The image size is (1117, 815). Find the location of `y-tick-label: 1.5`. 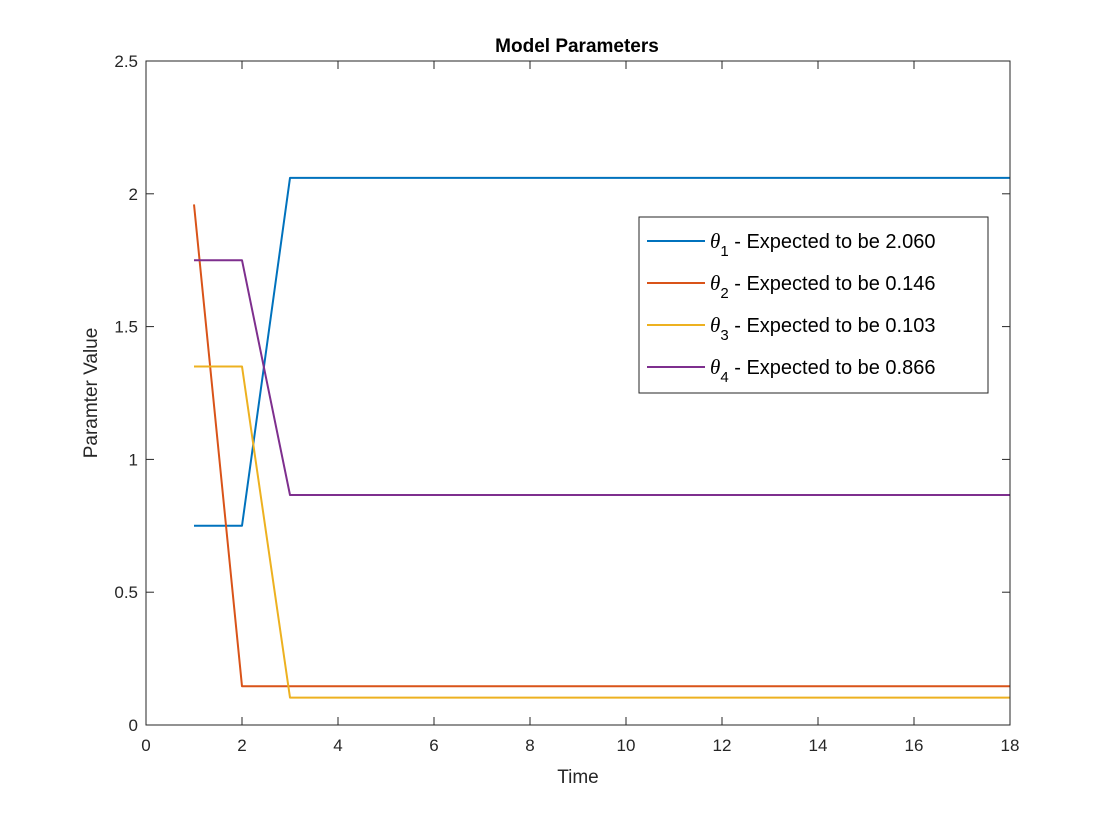

y-tick-label: 1.5 is located at coordinates (126, 327).